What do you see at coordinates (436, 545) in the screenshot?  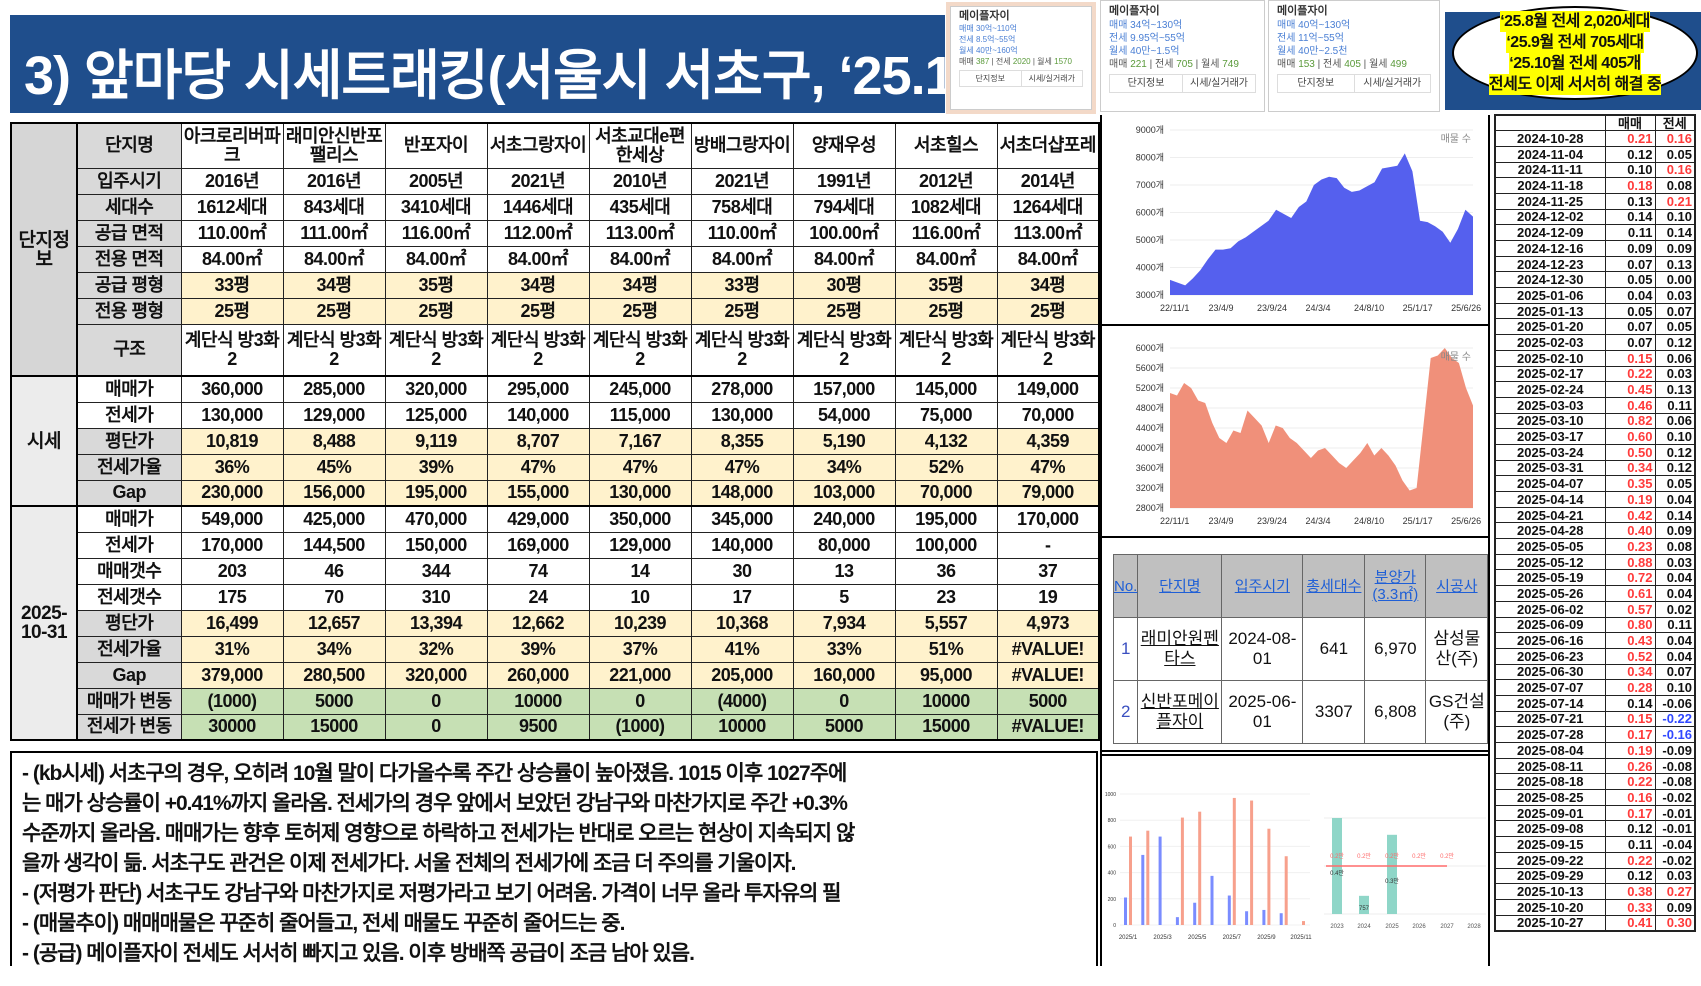 I see `table-cell: 150,000` at bounding box center [436, 545].